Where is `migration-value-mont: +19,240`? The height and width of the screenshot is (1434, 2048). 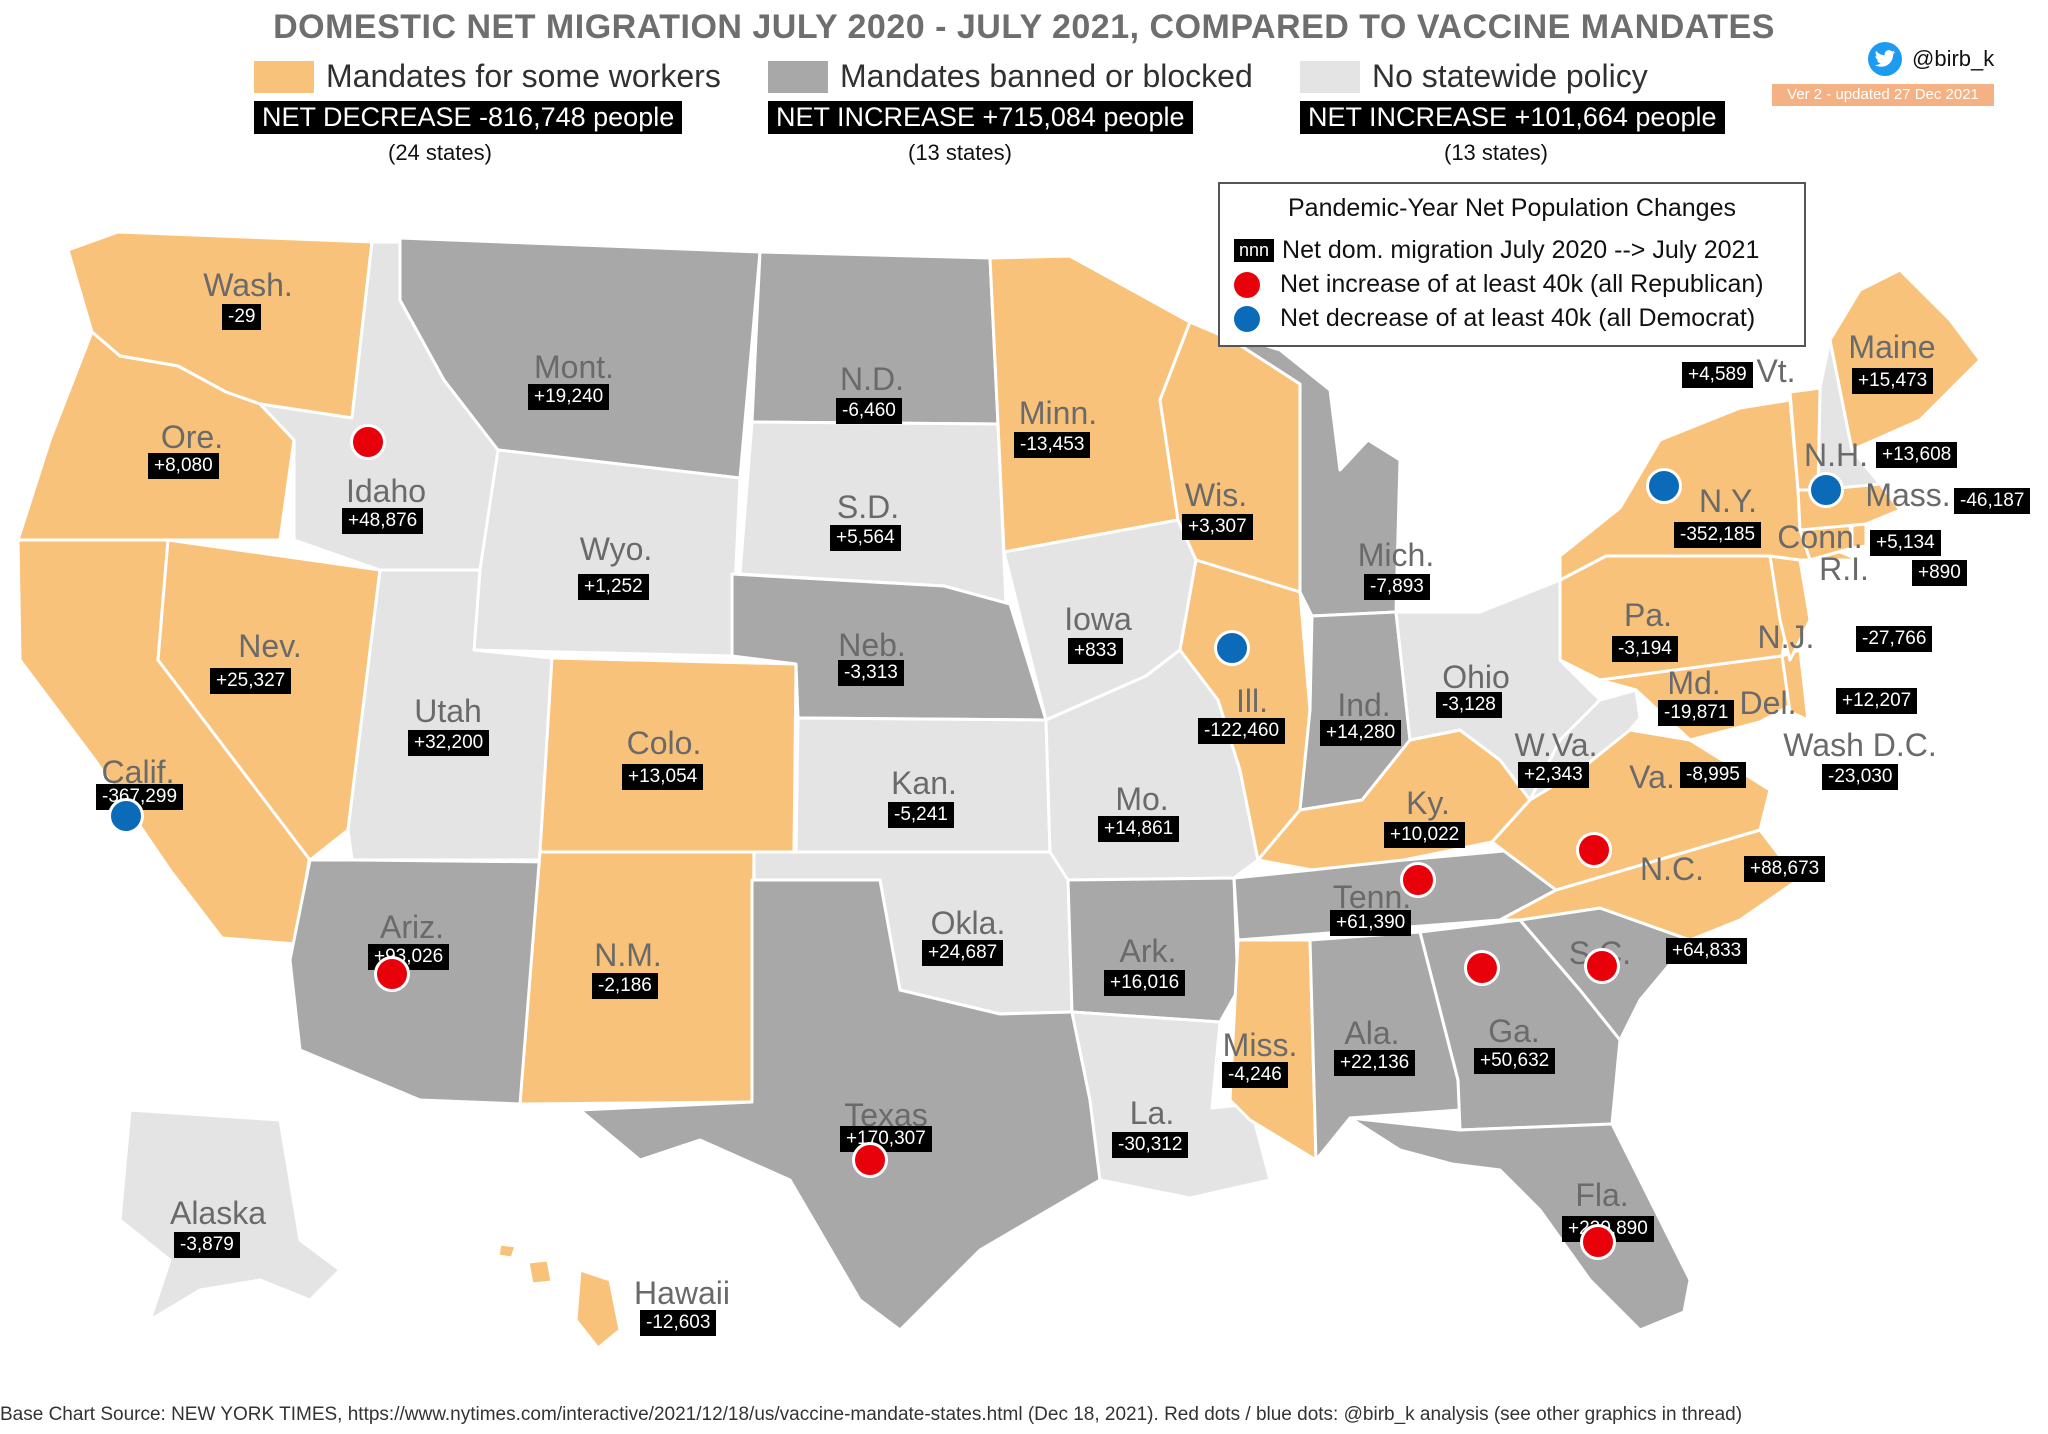
migration-value-mont: +19,240 is located at coordinates (569, 397).